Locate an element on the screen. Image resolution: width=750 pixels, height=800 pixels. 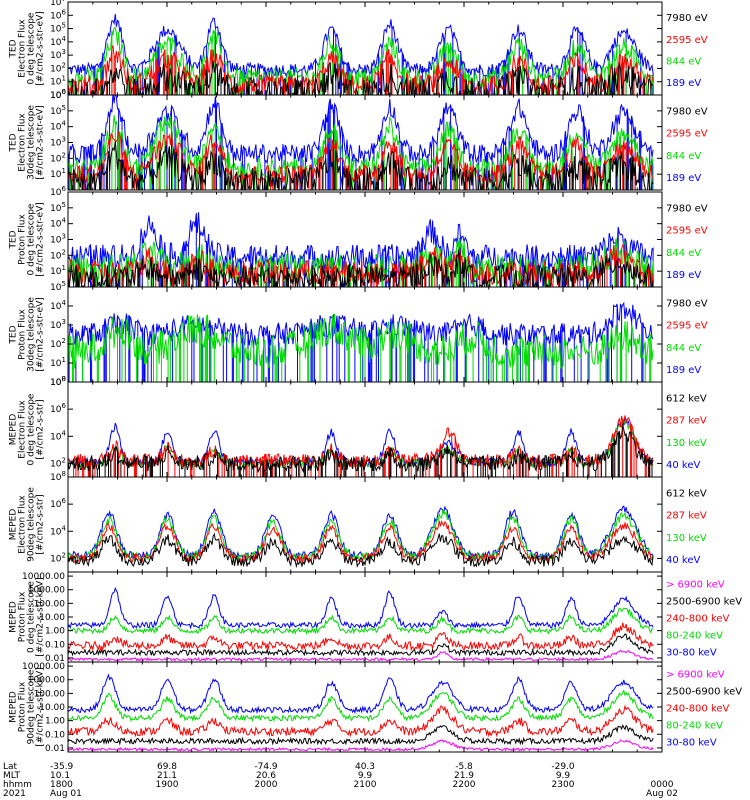
y-tick-label: 1000.00 is located at coordinates (46, 591).